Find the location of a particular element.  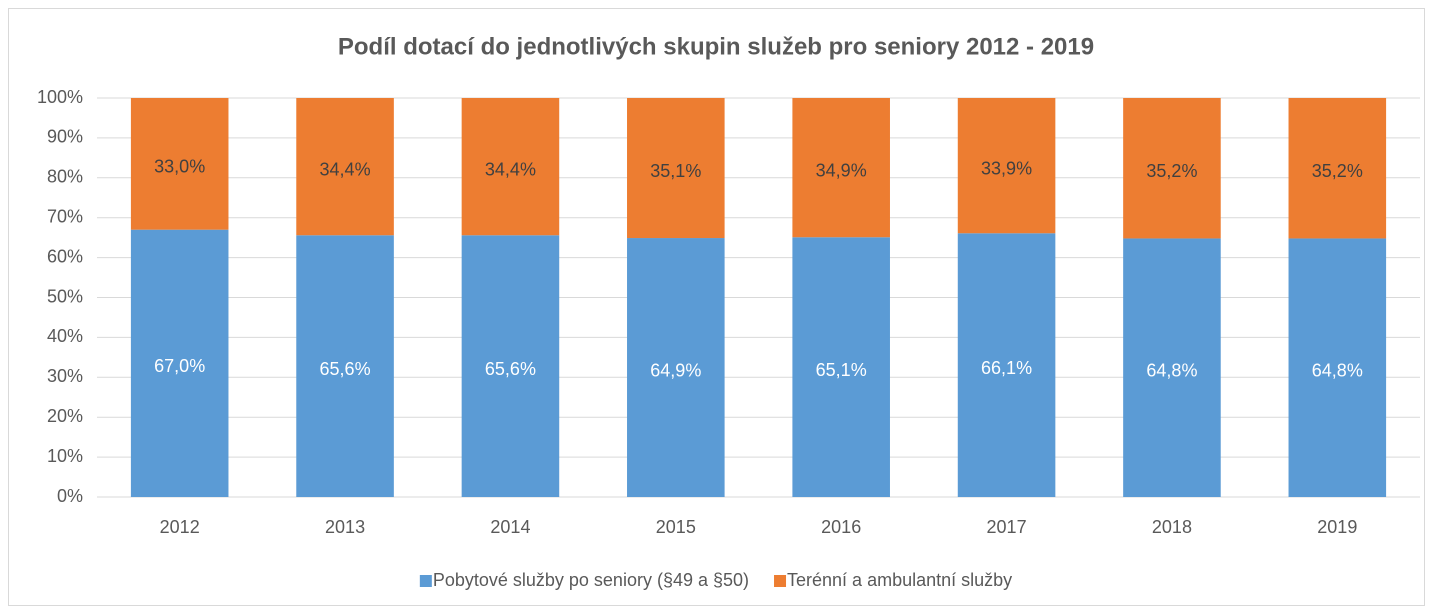

data-label: 64,9% is located at coordinates (675, 370).